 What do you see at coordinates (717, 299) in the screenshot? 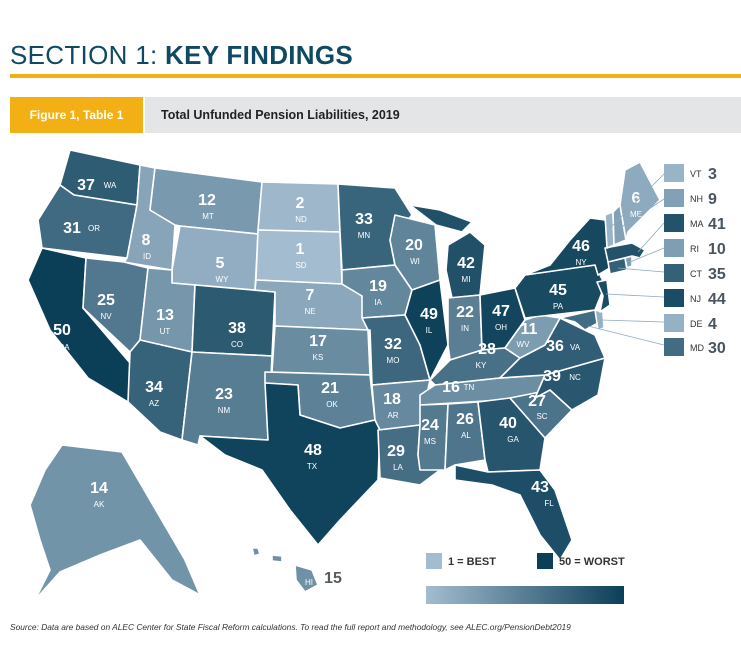
I see `callout-rank-nj: 44` at bounding box center [717, 299].